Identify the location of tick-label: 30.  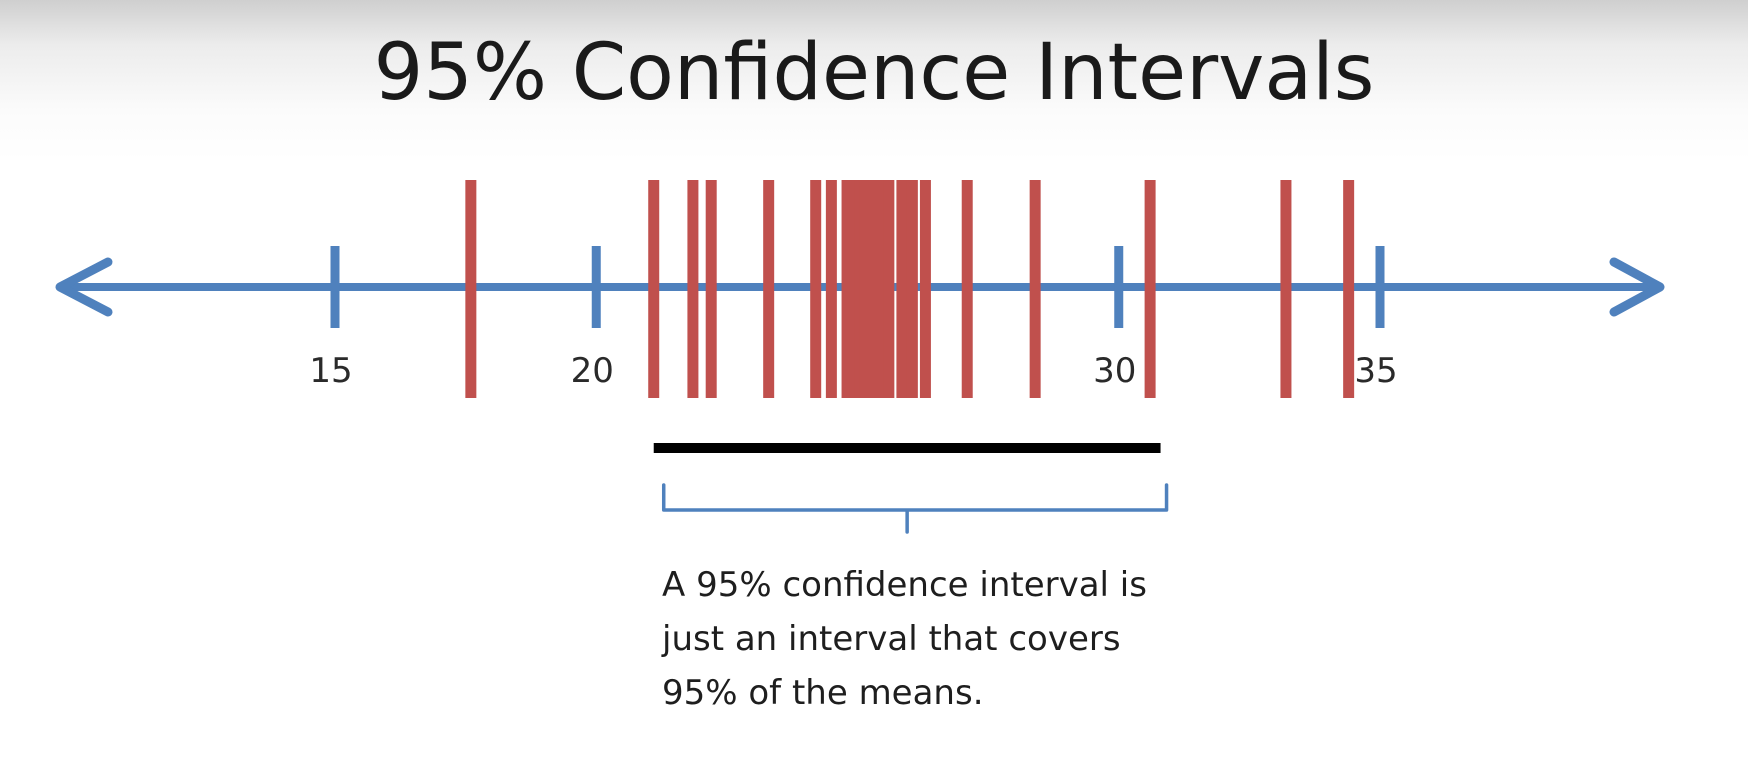
(1114, 371).